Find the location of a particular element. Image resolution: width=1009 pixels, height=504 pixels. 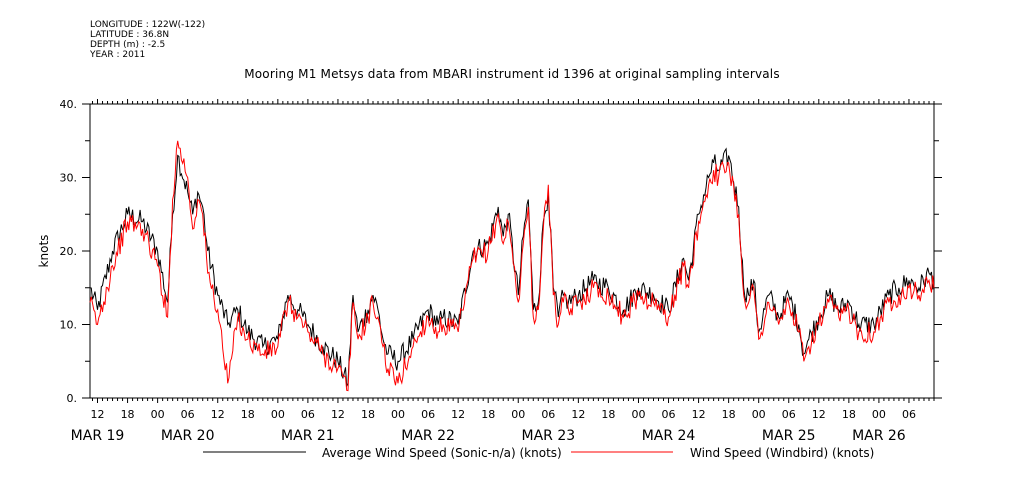

meta-longitude: LONGITUDE : 122W(-122) is located at coordinates (148, 25).